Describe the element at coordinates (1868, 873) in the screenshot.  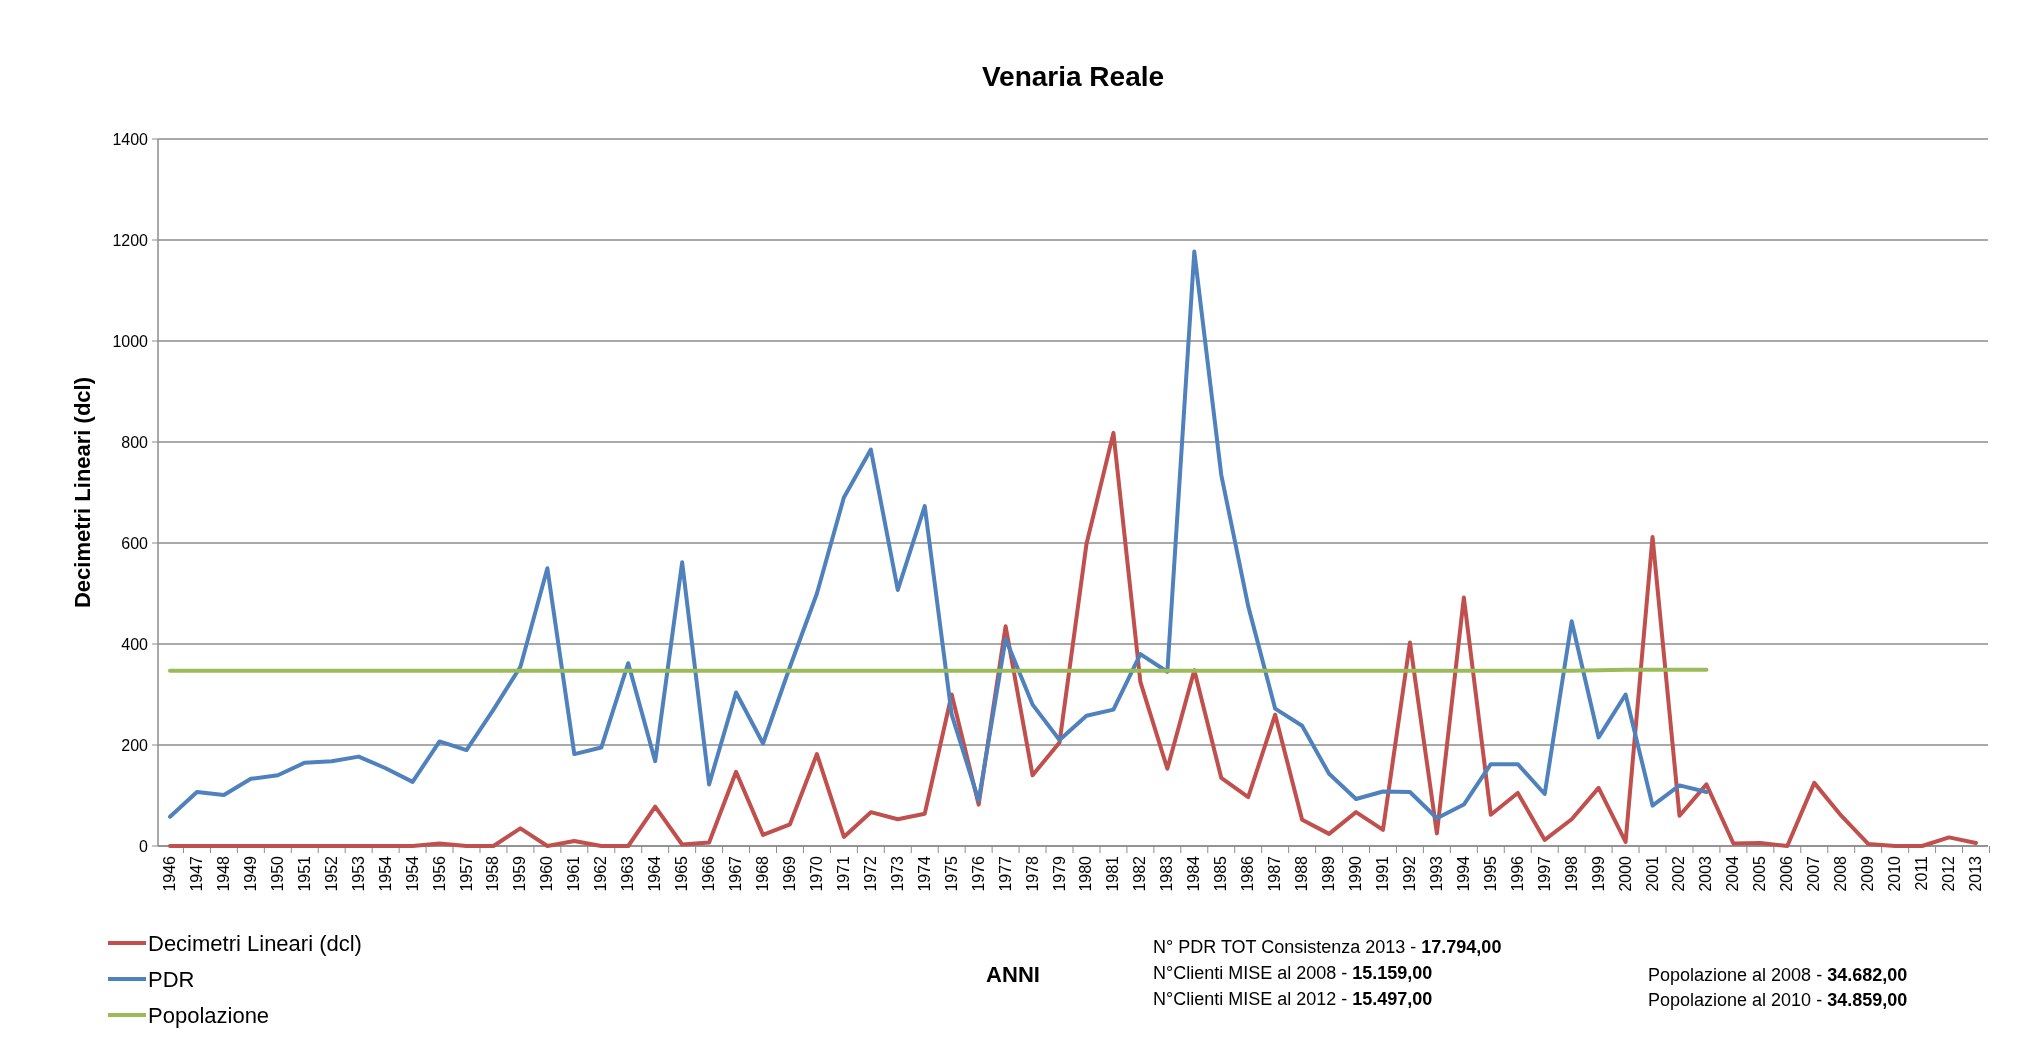
I see `x-tick-label: 2009` at that location.